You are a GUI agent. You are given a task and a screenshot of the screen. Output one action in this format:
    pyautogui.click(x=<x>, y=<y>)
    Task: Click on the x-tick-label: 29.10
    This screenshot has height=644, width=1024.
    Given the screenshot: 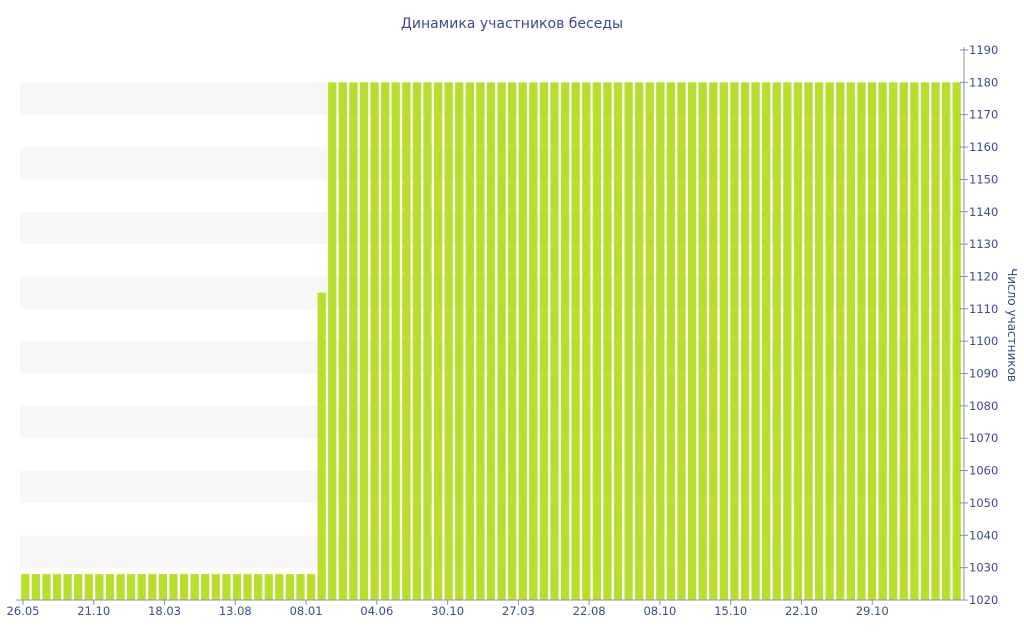 What is the action you would take?
    pyautogui.click(x=872, y=611)
    